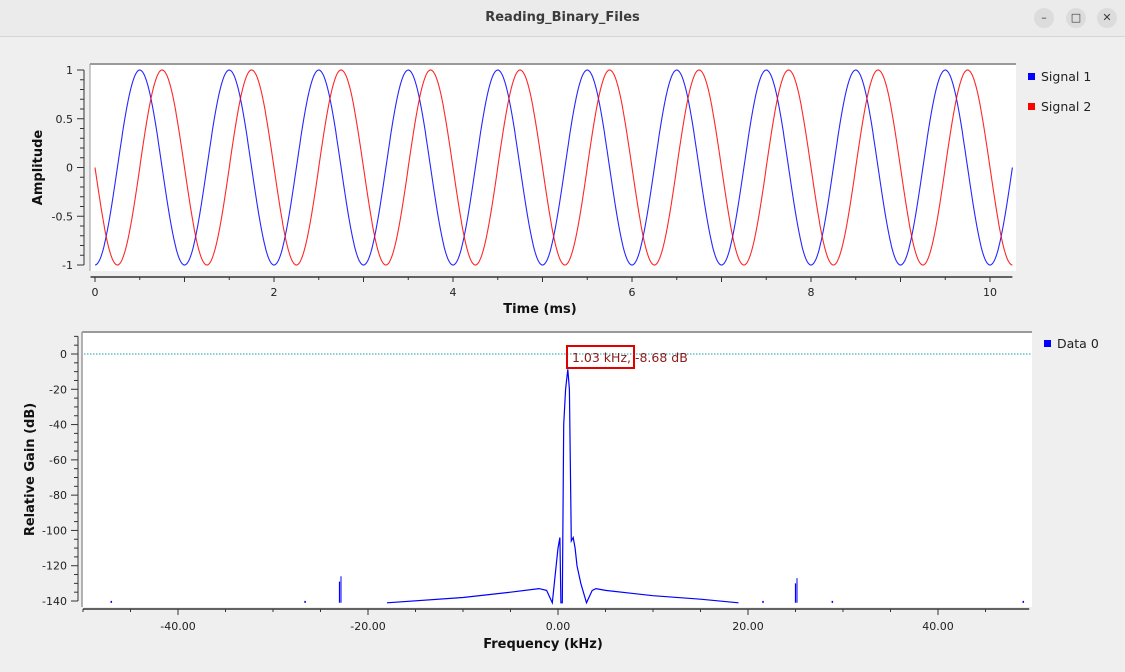  I want to click on legend-item-data-0: Data 0, so click(1071, 343).